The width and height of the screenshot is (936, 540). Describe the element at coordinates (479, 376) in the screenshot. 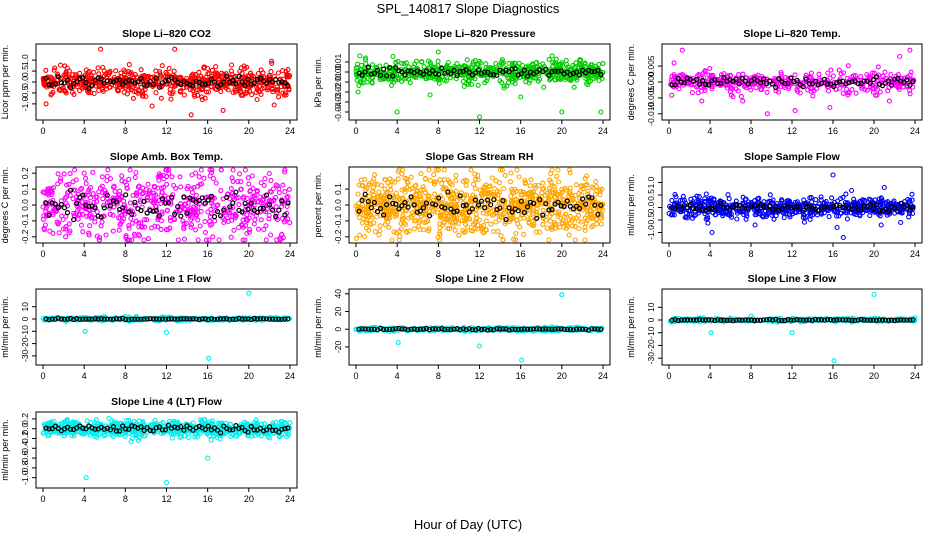

I see `x-tick-label: 12` at that location.